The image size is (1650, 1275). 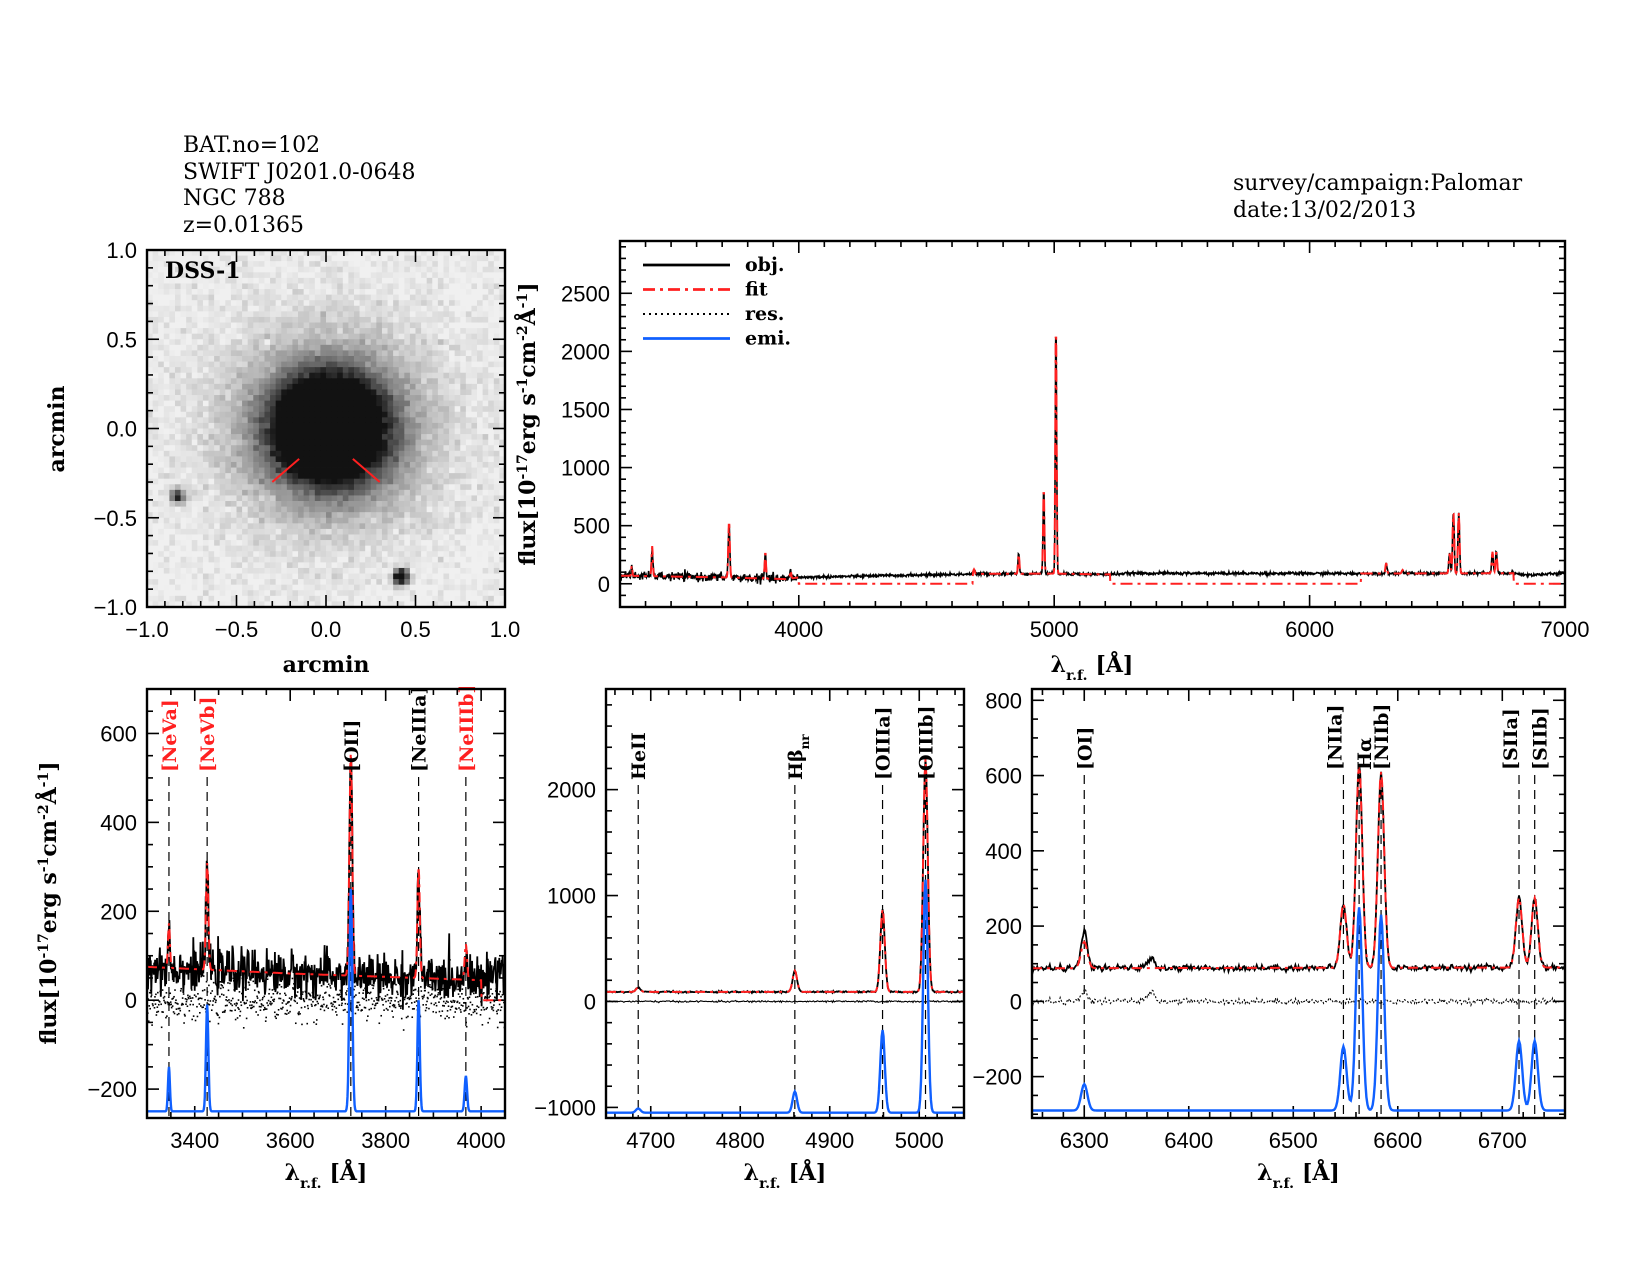 What do you see at coordinates (121, 429) in the screenshot?
I see `y-tick-label: 0.0` at bounding box center [121, 429].